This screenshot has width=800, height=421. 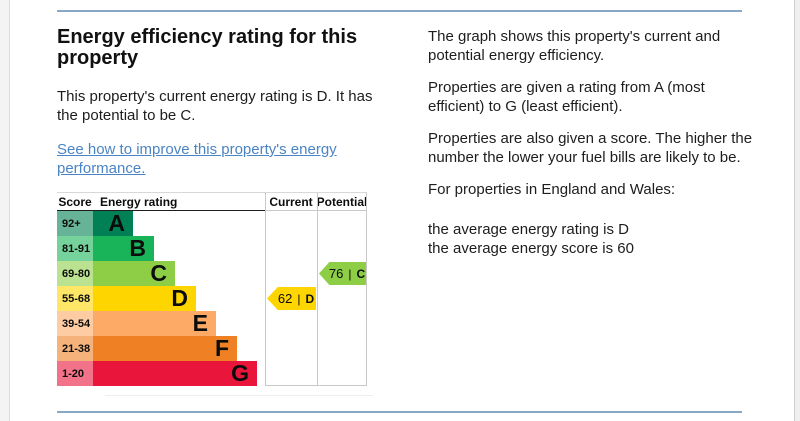 I want to click on score-range-e: 39-54, so click(x=75, y=323).